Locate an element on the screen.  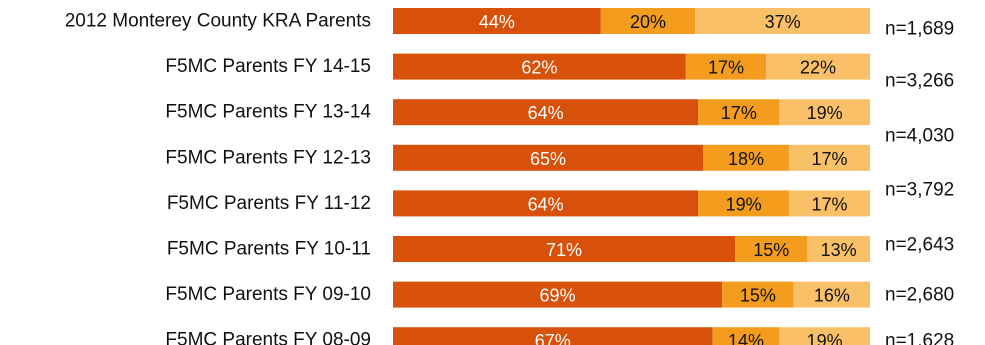
value-label: 13% is located at coordinates (839, 250).